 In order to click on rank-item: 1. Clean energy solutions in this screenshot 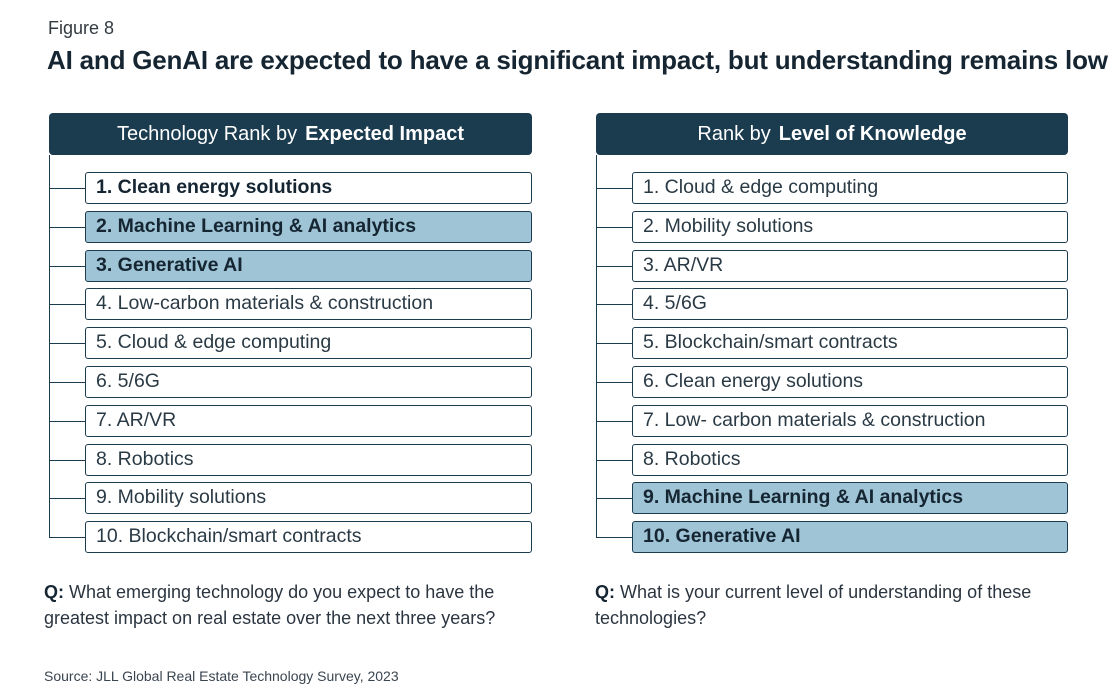, I will do `click(308, 188)`.